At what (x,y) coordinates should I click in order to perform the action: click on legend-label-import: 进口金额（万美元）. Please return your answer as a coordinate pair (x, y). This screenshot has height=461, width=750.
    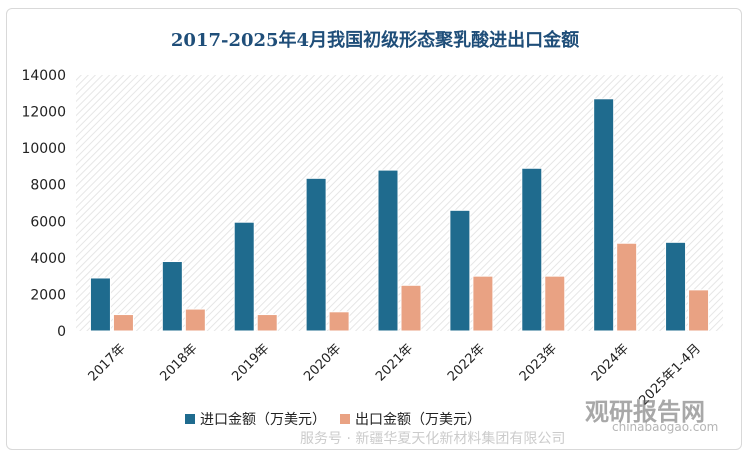
    Looking at the image, I should click on (263, 419).